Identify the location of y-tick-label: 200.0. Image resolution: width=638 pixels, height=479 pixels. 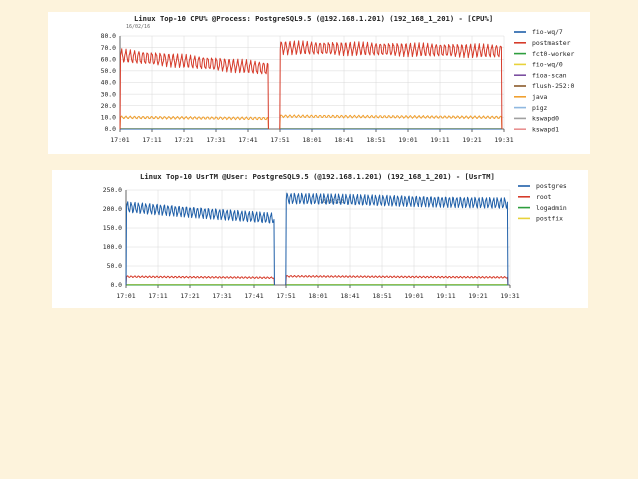
(112, 209).